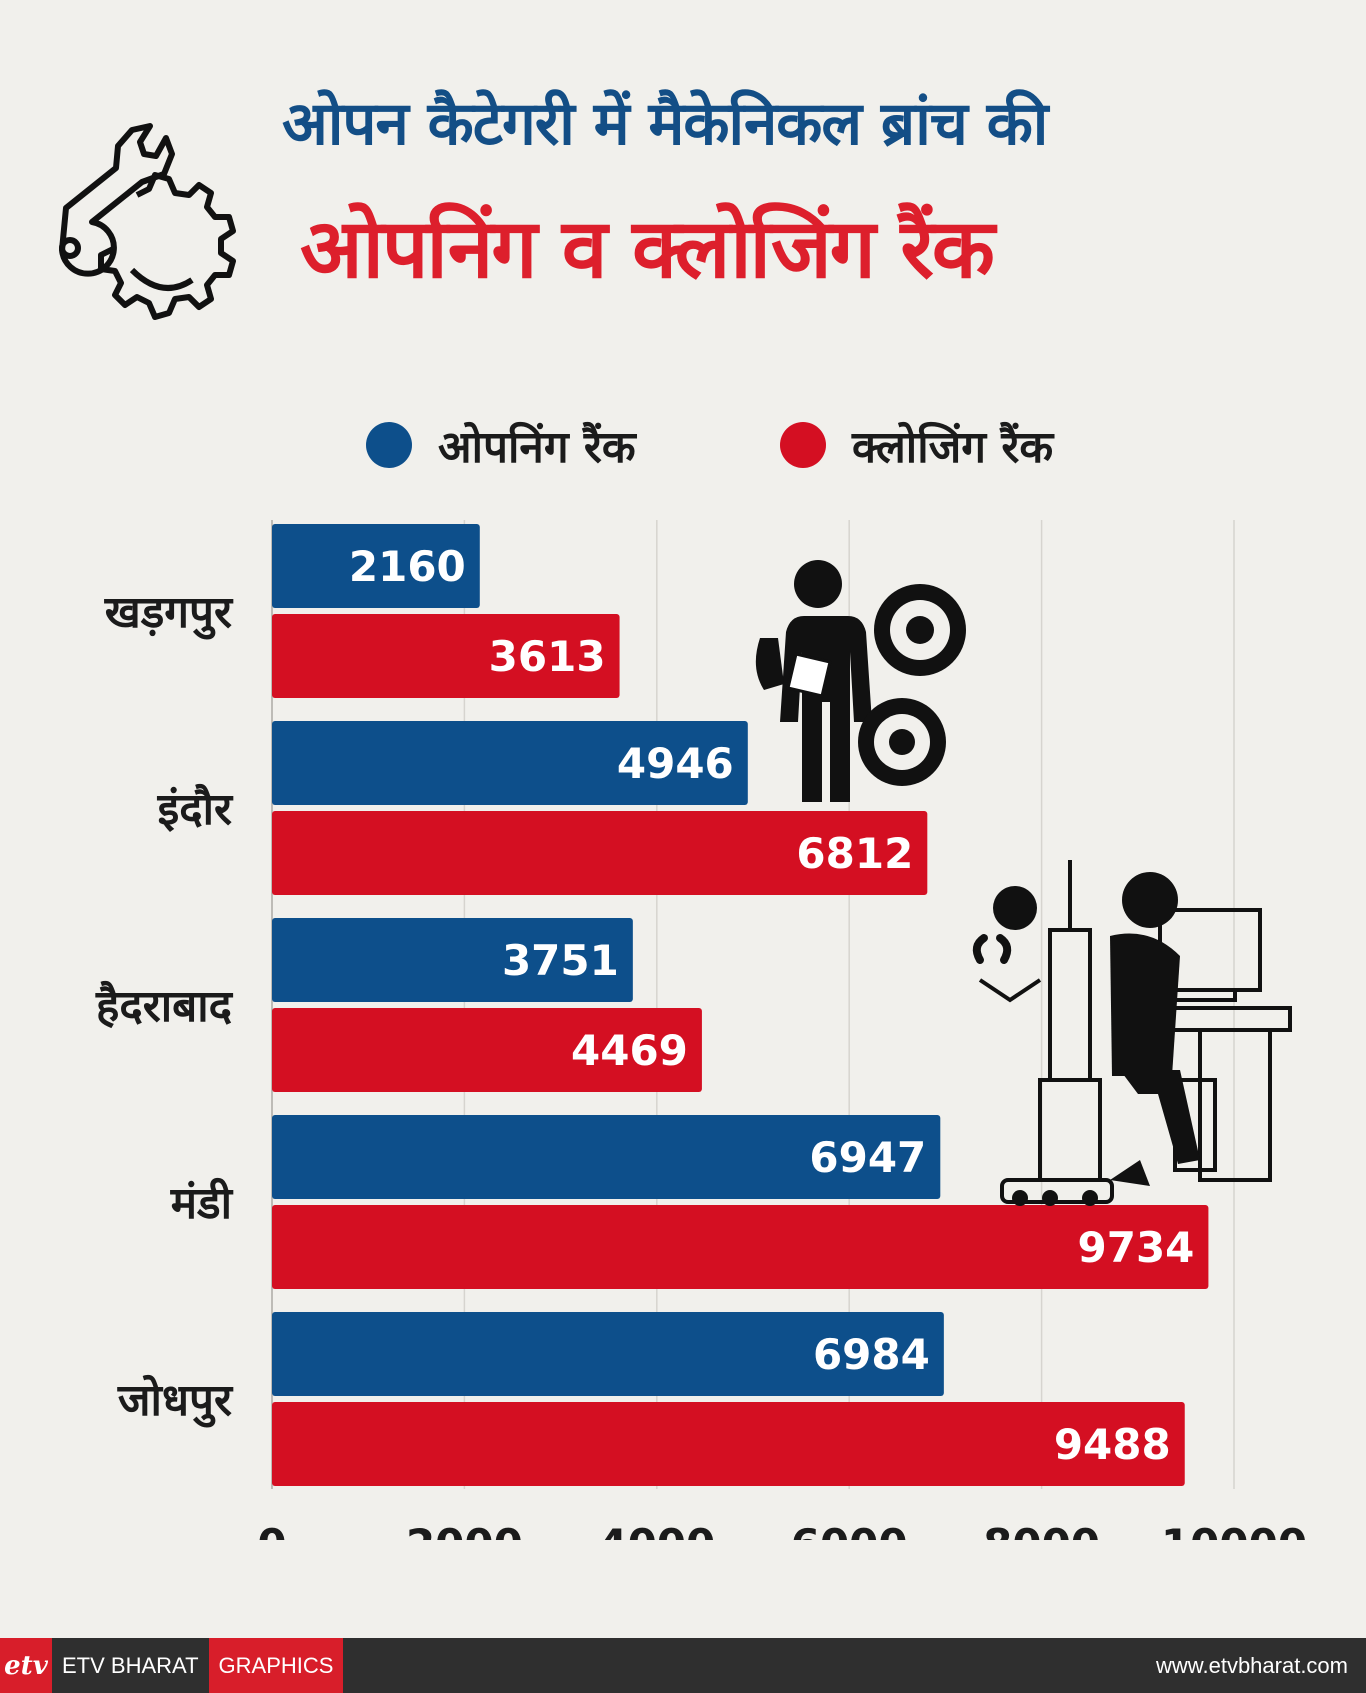  What do you see at coordinates (1041, 1530) in the screenshot?
I see `tick-label: 8000` at bounding box center [1041, 1530].